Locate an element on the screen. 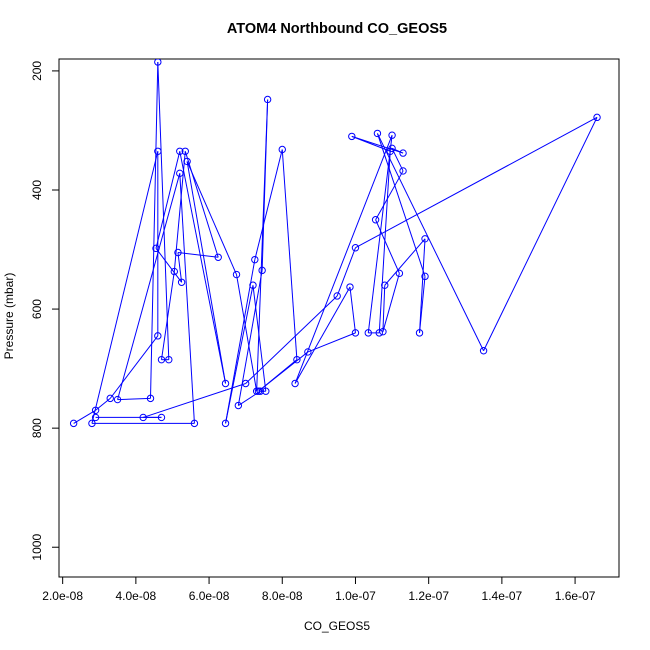  x-axis-label: CO_GEOS5 is located at coordinates (337, 626).